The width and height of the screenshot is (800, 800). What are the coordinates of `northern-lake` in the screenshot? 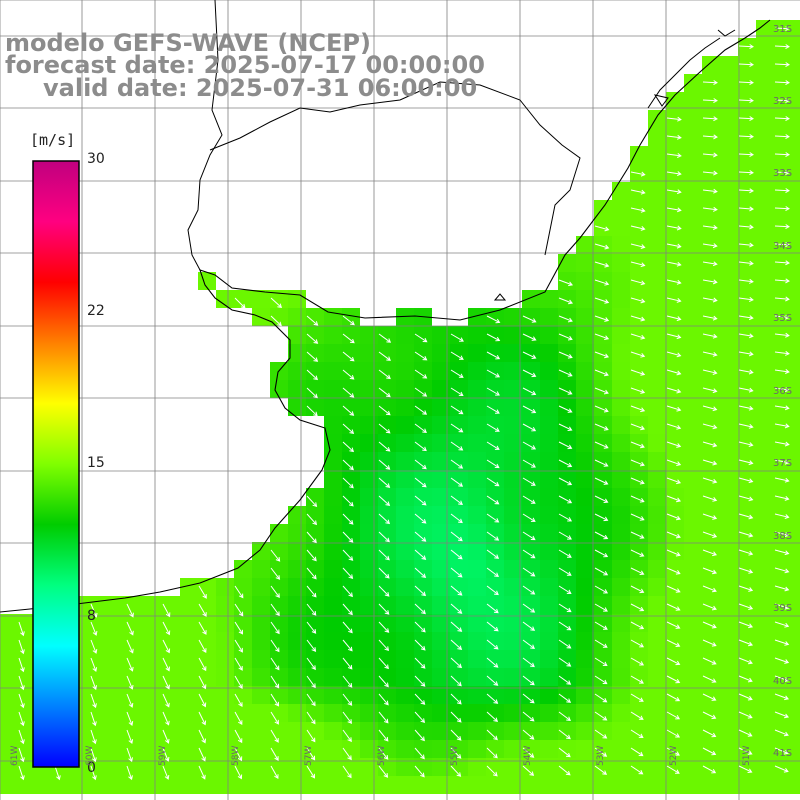 It's located at (726, 33).